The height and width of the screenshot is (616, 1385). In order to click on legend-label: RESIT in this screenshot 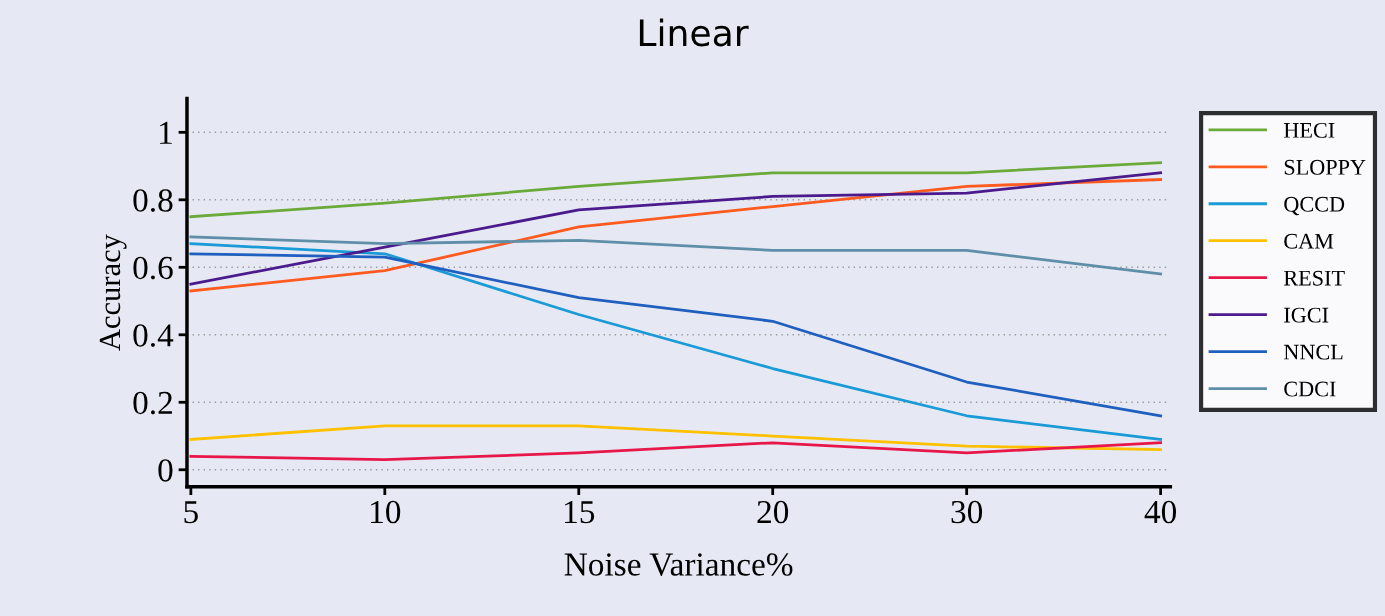, I will do `click(1314, 278)`.